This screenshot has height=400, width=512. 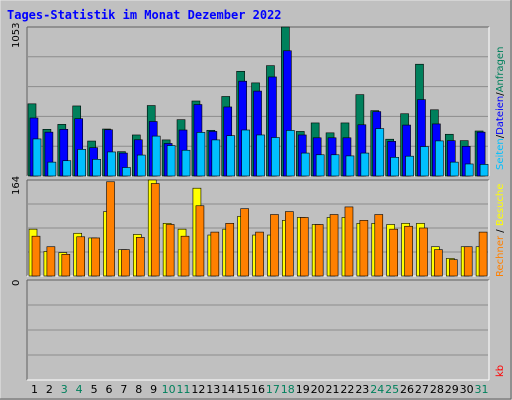 I want to click on legend-anfragen: Anfragen, so click(x=500, y=70).